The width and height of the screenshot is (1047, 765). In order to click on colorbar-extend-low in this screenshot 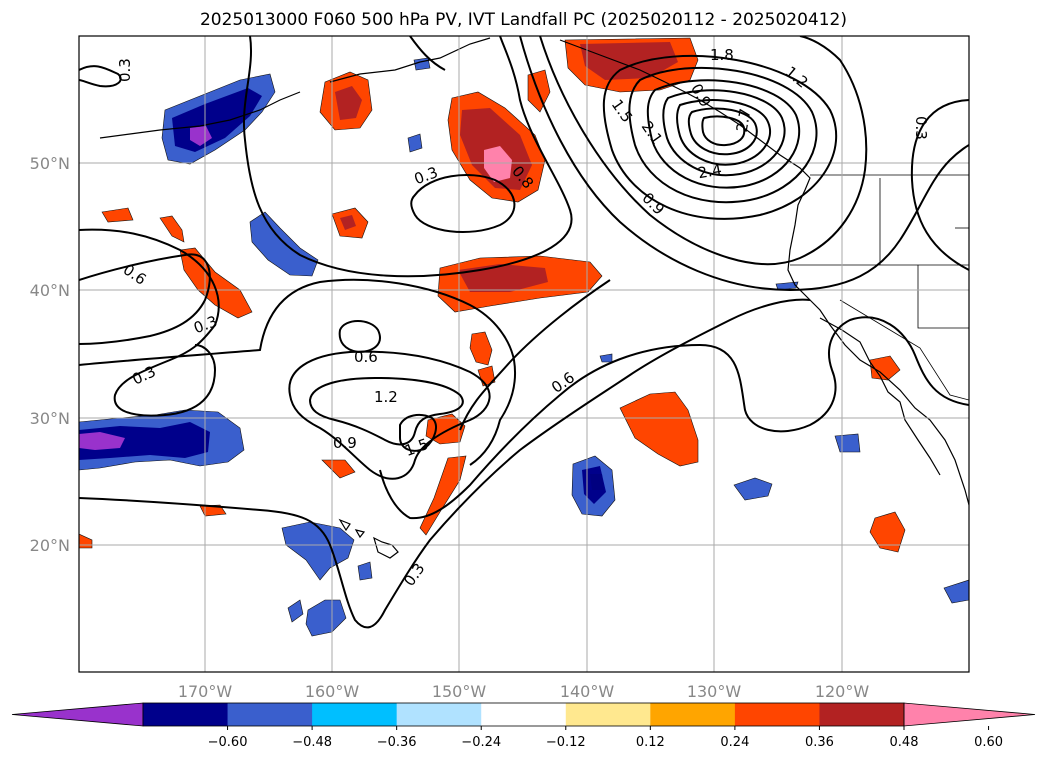, I will do `click(77, 714)`.